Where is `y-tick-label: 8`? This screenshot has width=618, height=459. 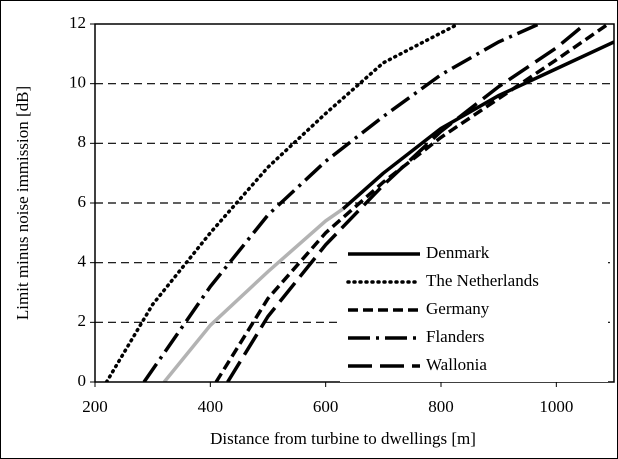
y-tick-label: 8 is located at coordinates (82, 141).